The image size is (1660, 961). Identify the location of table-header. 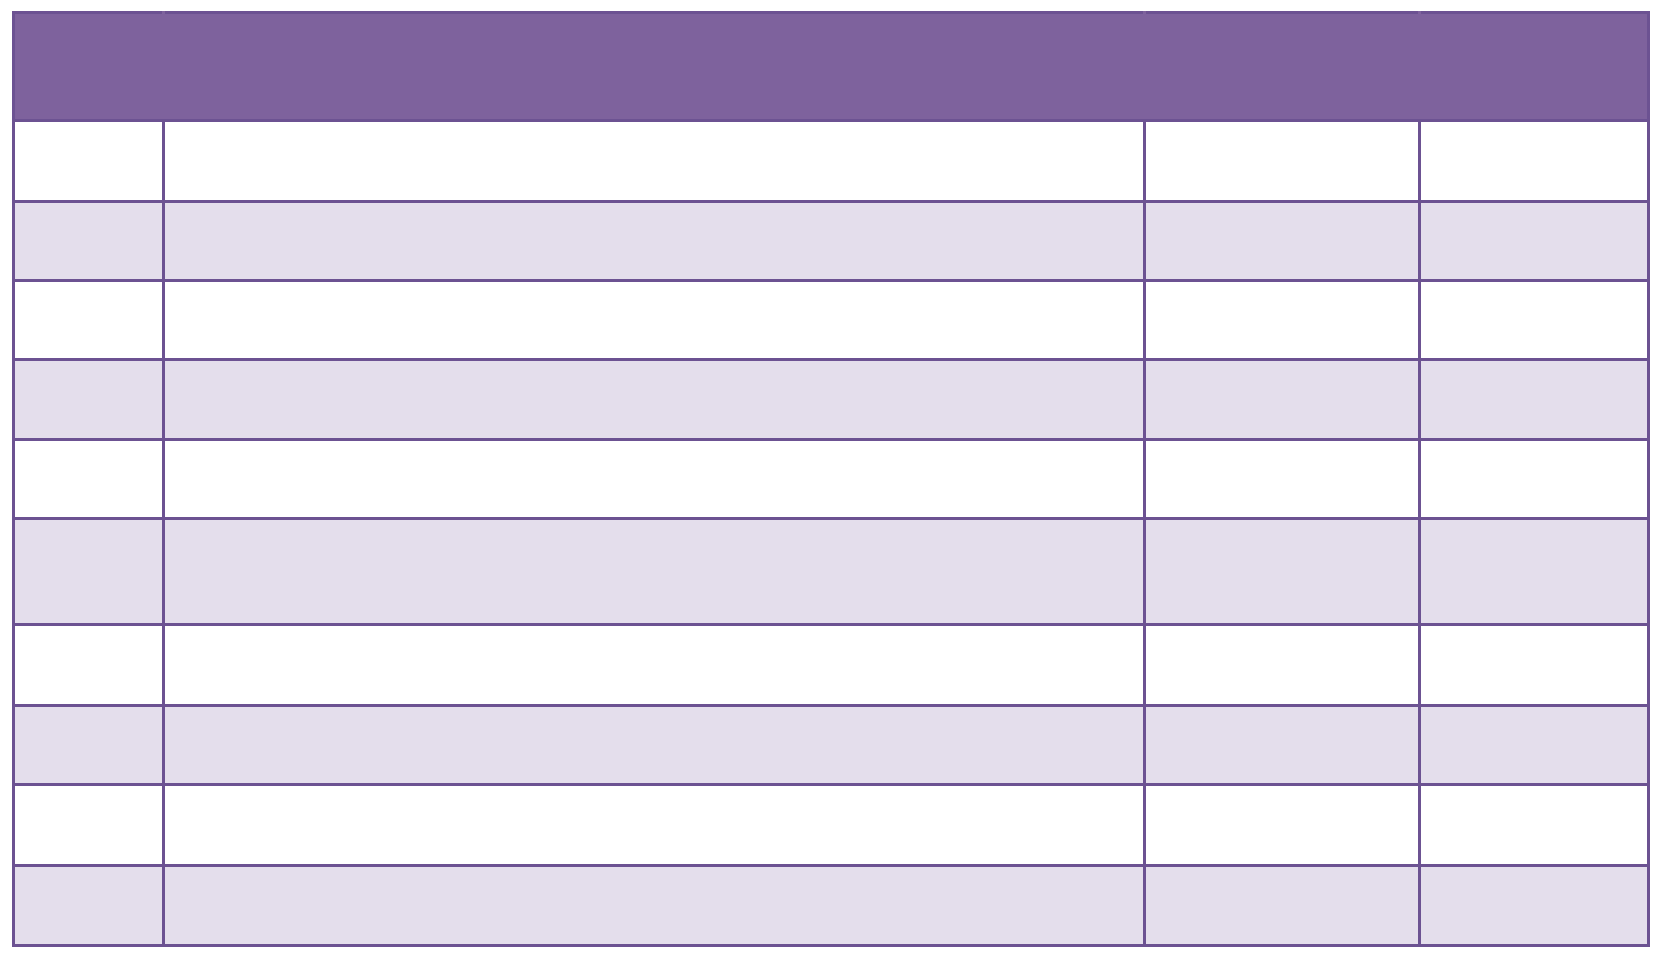
(831, 67).